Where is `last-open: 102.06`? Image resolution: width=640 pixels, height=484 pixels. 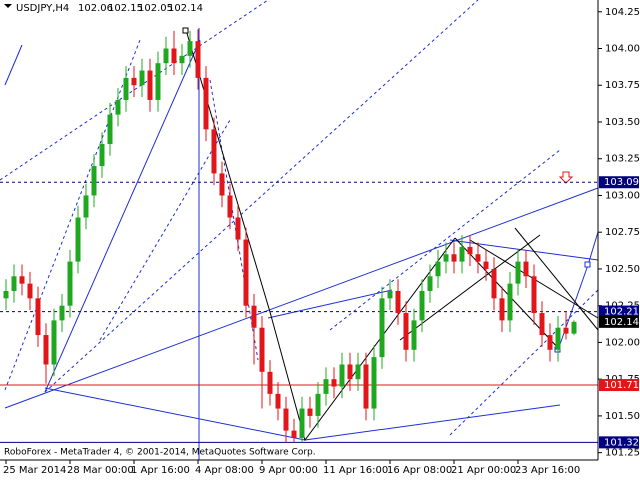 last-open: 102.06 is located at coordinates (95, 8).